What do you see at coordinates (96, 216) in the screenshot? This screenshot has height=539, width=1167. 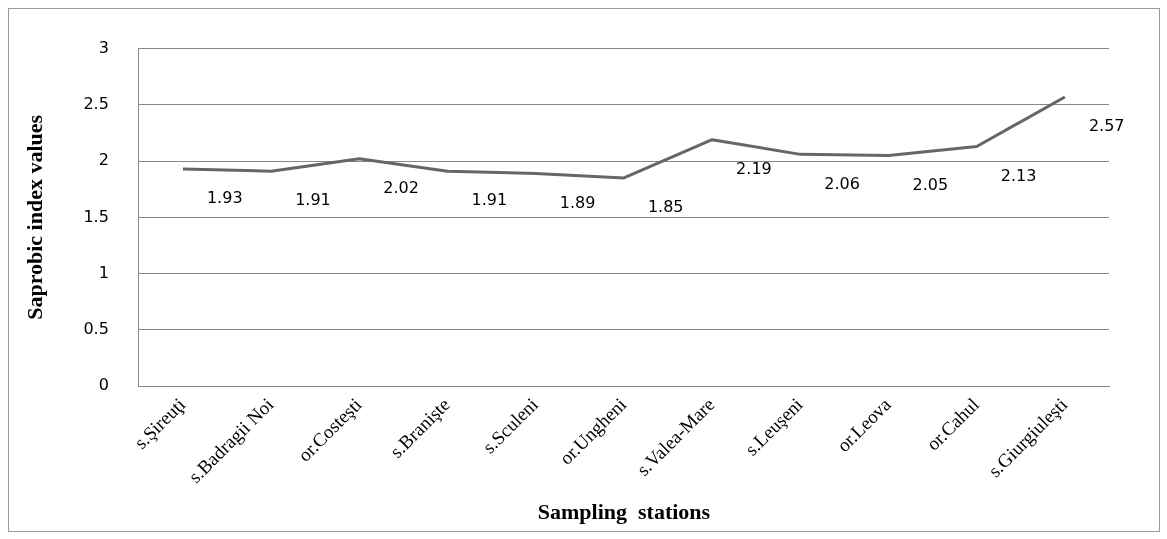 I see `y-tick-label: 1.5` at bounding box center [96, 216].